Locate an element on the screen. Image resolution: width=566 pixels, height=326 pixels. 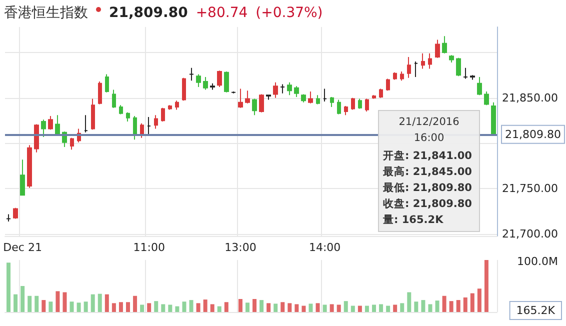
x-tick-label: 13:00 is located at coordinates (240, 247).